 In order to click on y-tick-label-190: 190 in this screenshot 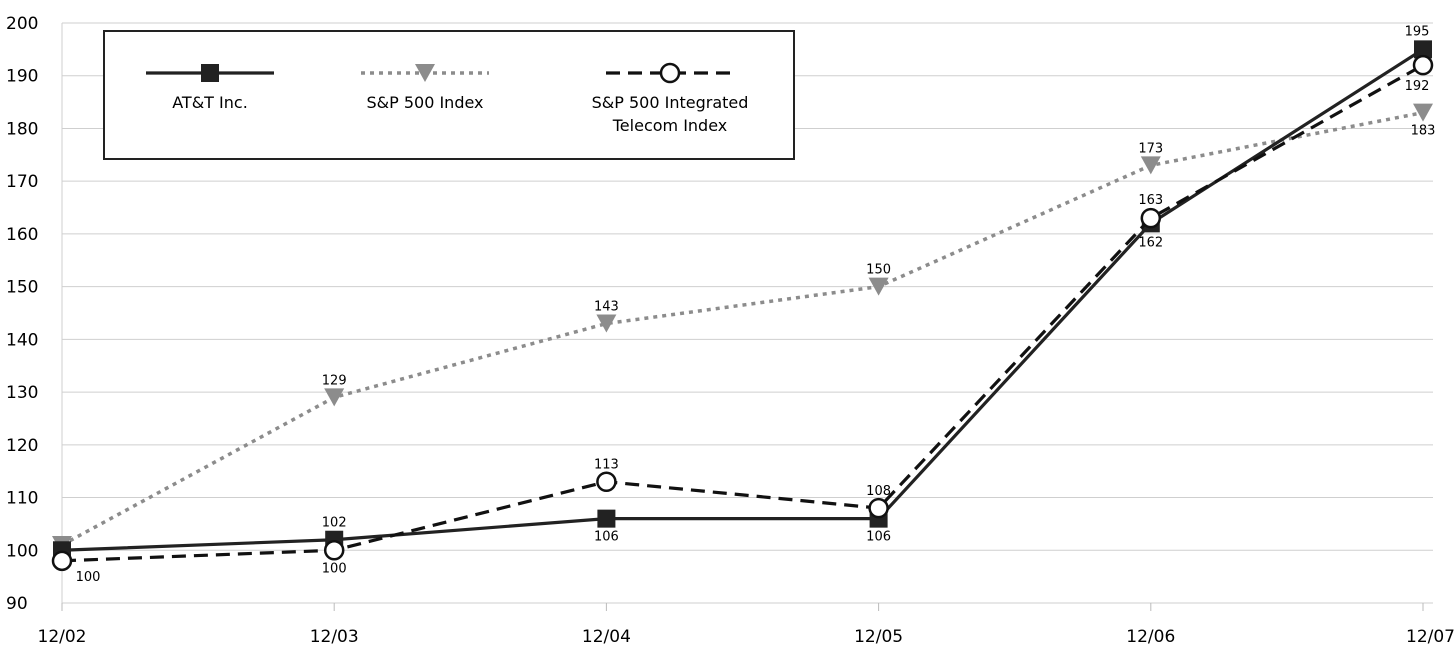, I will do `click(22, 77)`.